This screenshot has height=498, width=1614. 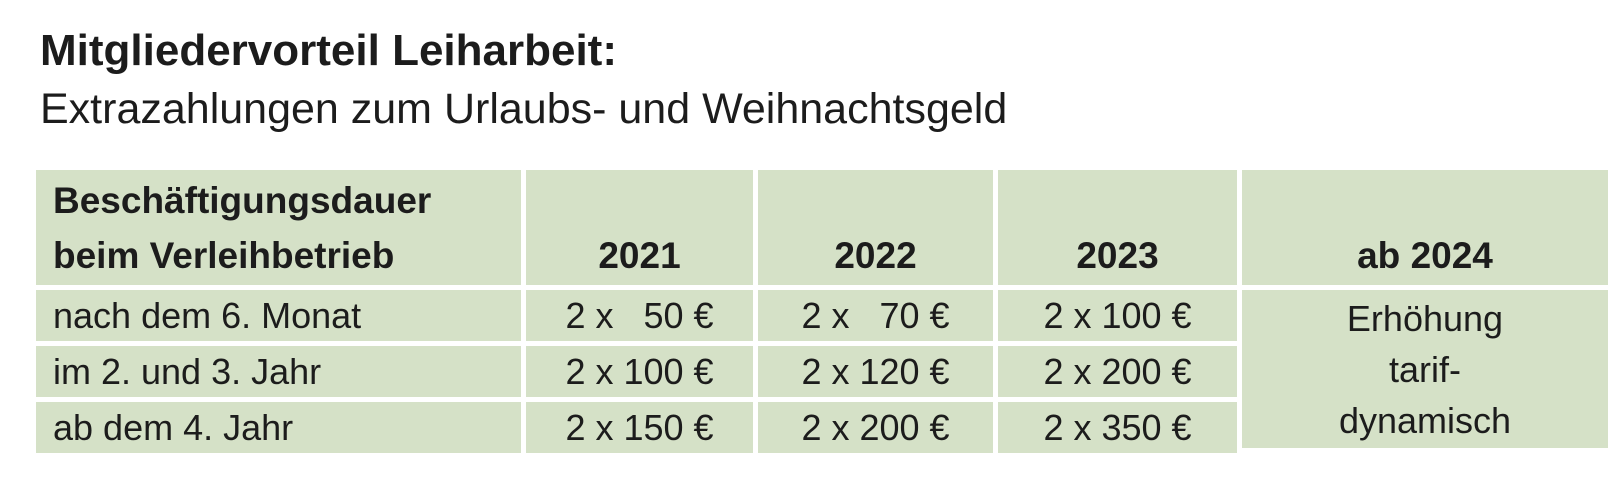 What do you see at coordinates (328, 50) in the screenshot?
I see `page-title: Mitgliedervorteil Leiharbeit:` at bounding box center [328, 50].